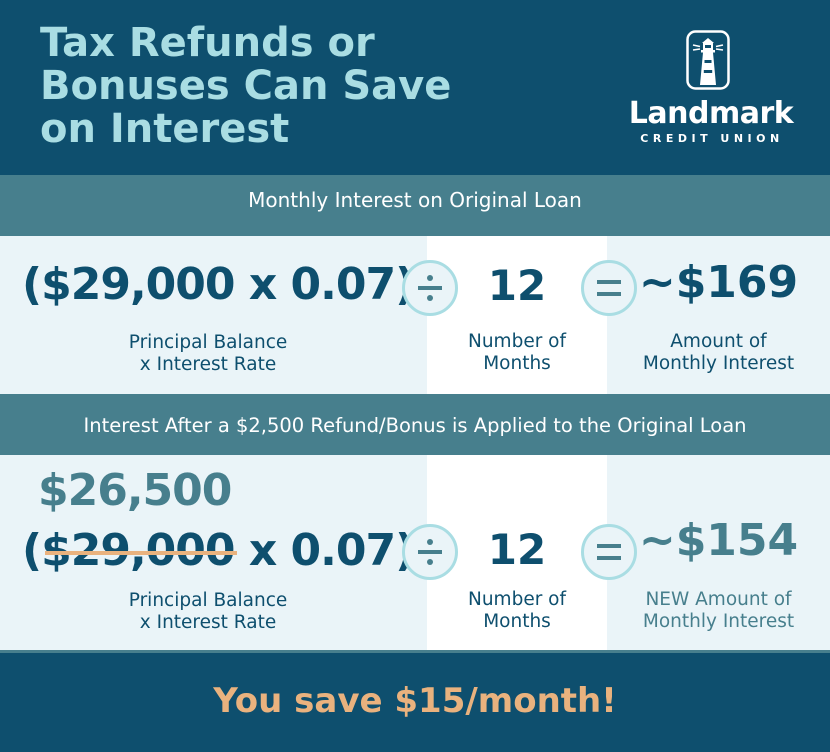 The image size is (830, 752). What do you see at coordinates (517, 285) in the screenshot?
I see `section1-months: 12` at bounding box center [517, 285].